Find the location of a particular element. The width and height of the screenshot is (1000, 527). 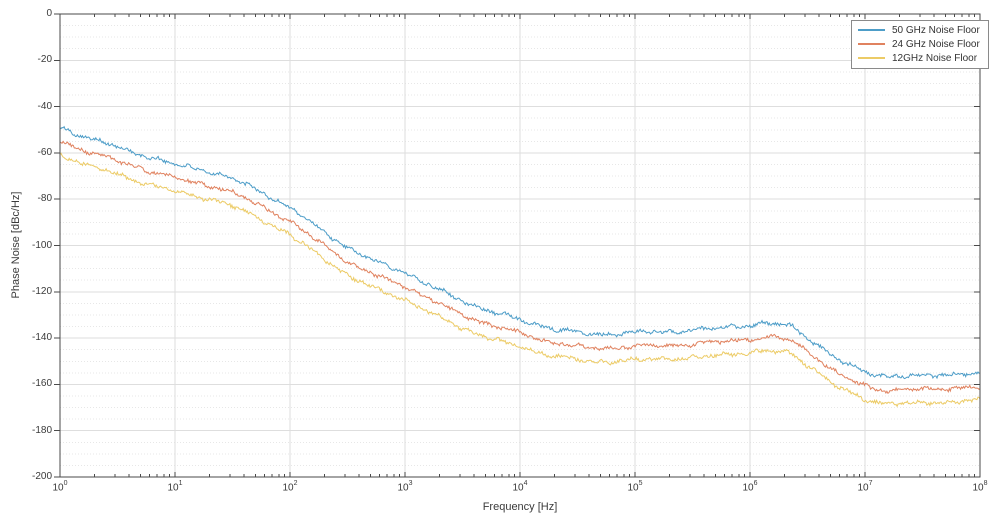

y-tick-label: 0 is located at coordinates (49, 13).